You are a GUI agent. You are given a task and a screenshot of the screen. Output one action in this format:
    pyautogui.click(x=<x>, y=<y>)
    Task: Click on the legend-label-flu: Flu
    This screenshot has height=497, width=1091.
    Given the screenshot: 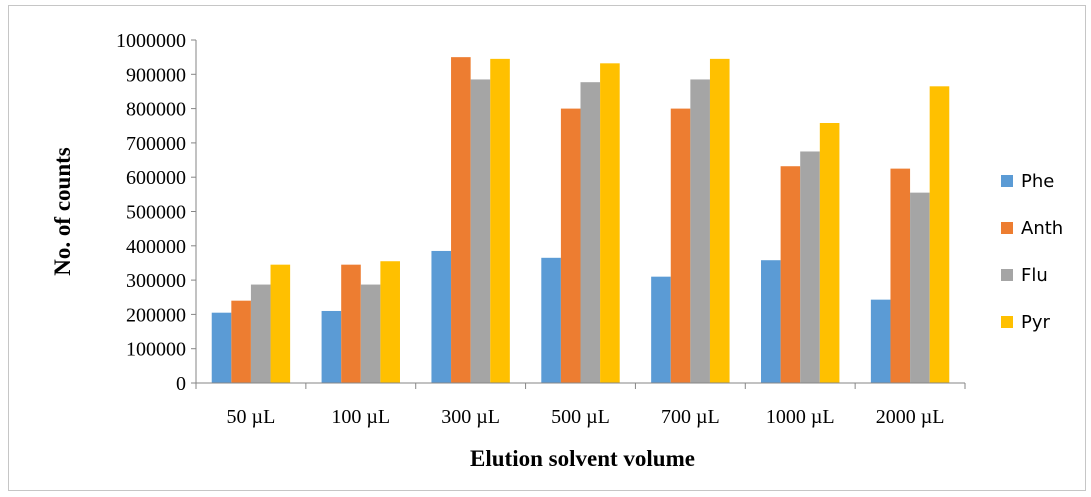 What is the action you would take?
    pyautogui.click(x=1034, y=275)
    